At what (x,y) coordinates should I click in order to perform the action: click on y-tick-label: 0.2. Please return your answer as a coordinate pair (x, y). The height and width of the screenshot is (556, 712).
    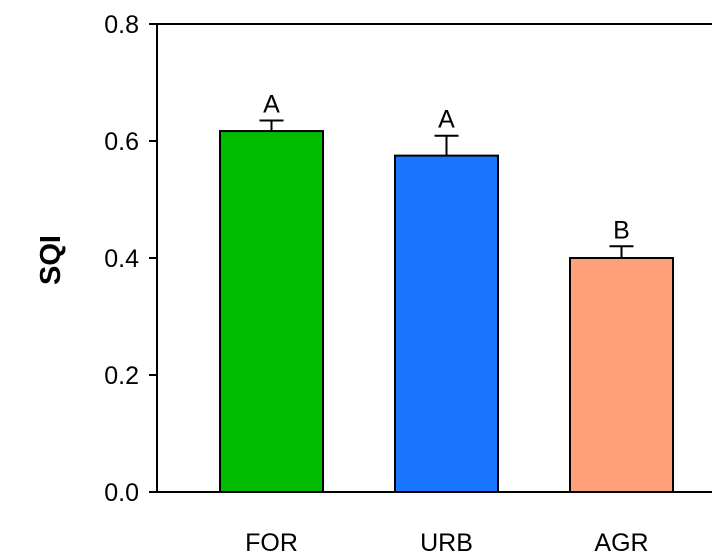
    Looking at the image, I should click on (121, 376).